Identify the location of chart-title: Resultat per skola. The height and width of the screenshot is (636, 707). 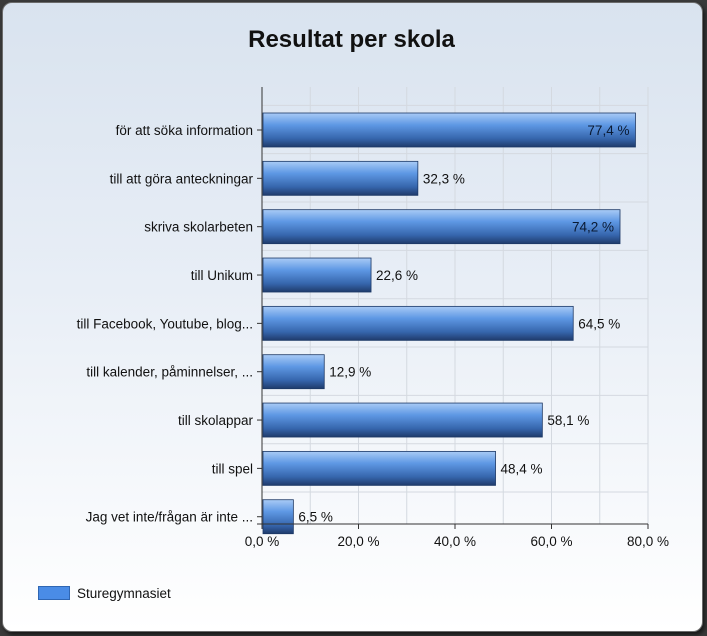
(351, 39).